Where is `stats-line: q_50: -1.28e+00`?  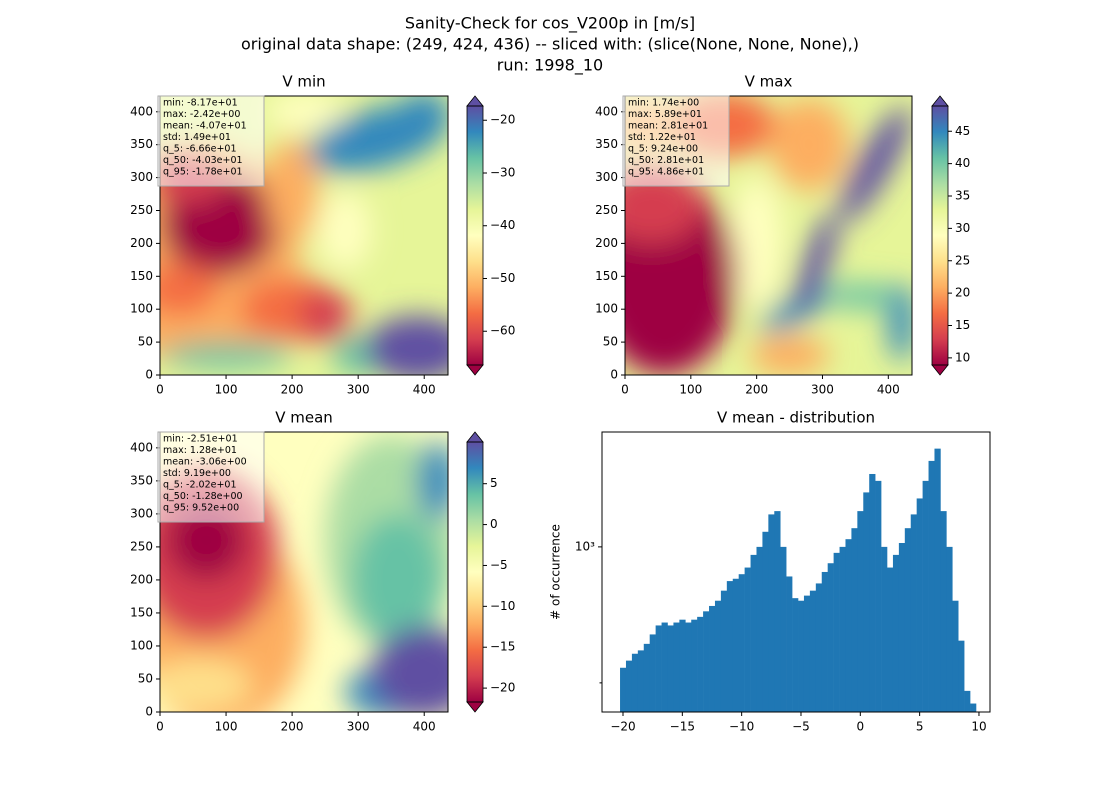 stats-line: q_50: -1.28e+00 is located at coordinates (203, 496).